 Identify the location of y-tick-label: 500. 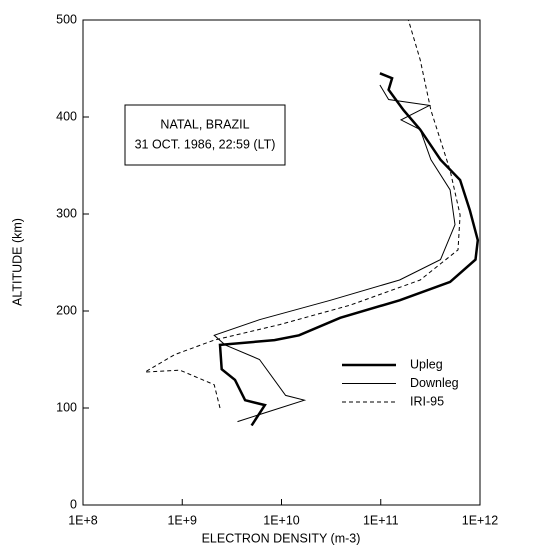
(66, 19).